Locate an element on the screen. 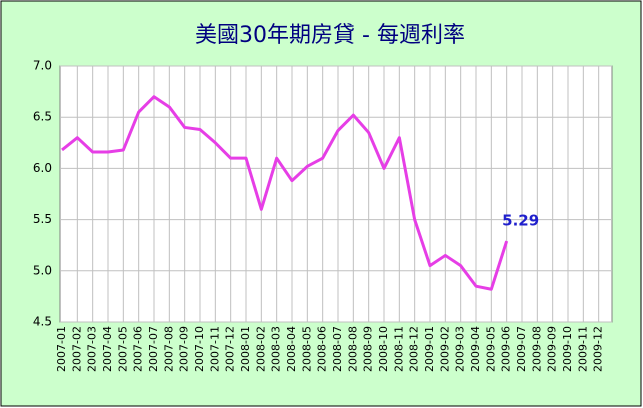  chart-title: 美國30年期房貸 - 每週利率 is located at coordinates (330, 35).